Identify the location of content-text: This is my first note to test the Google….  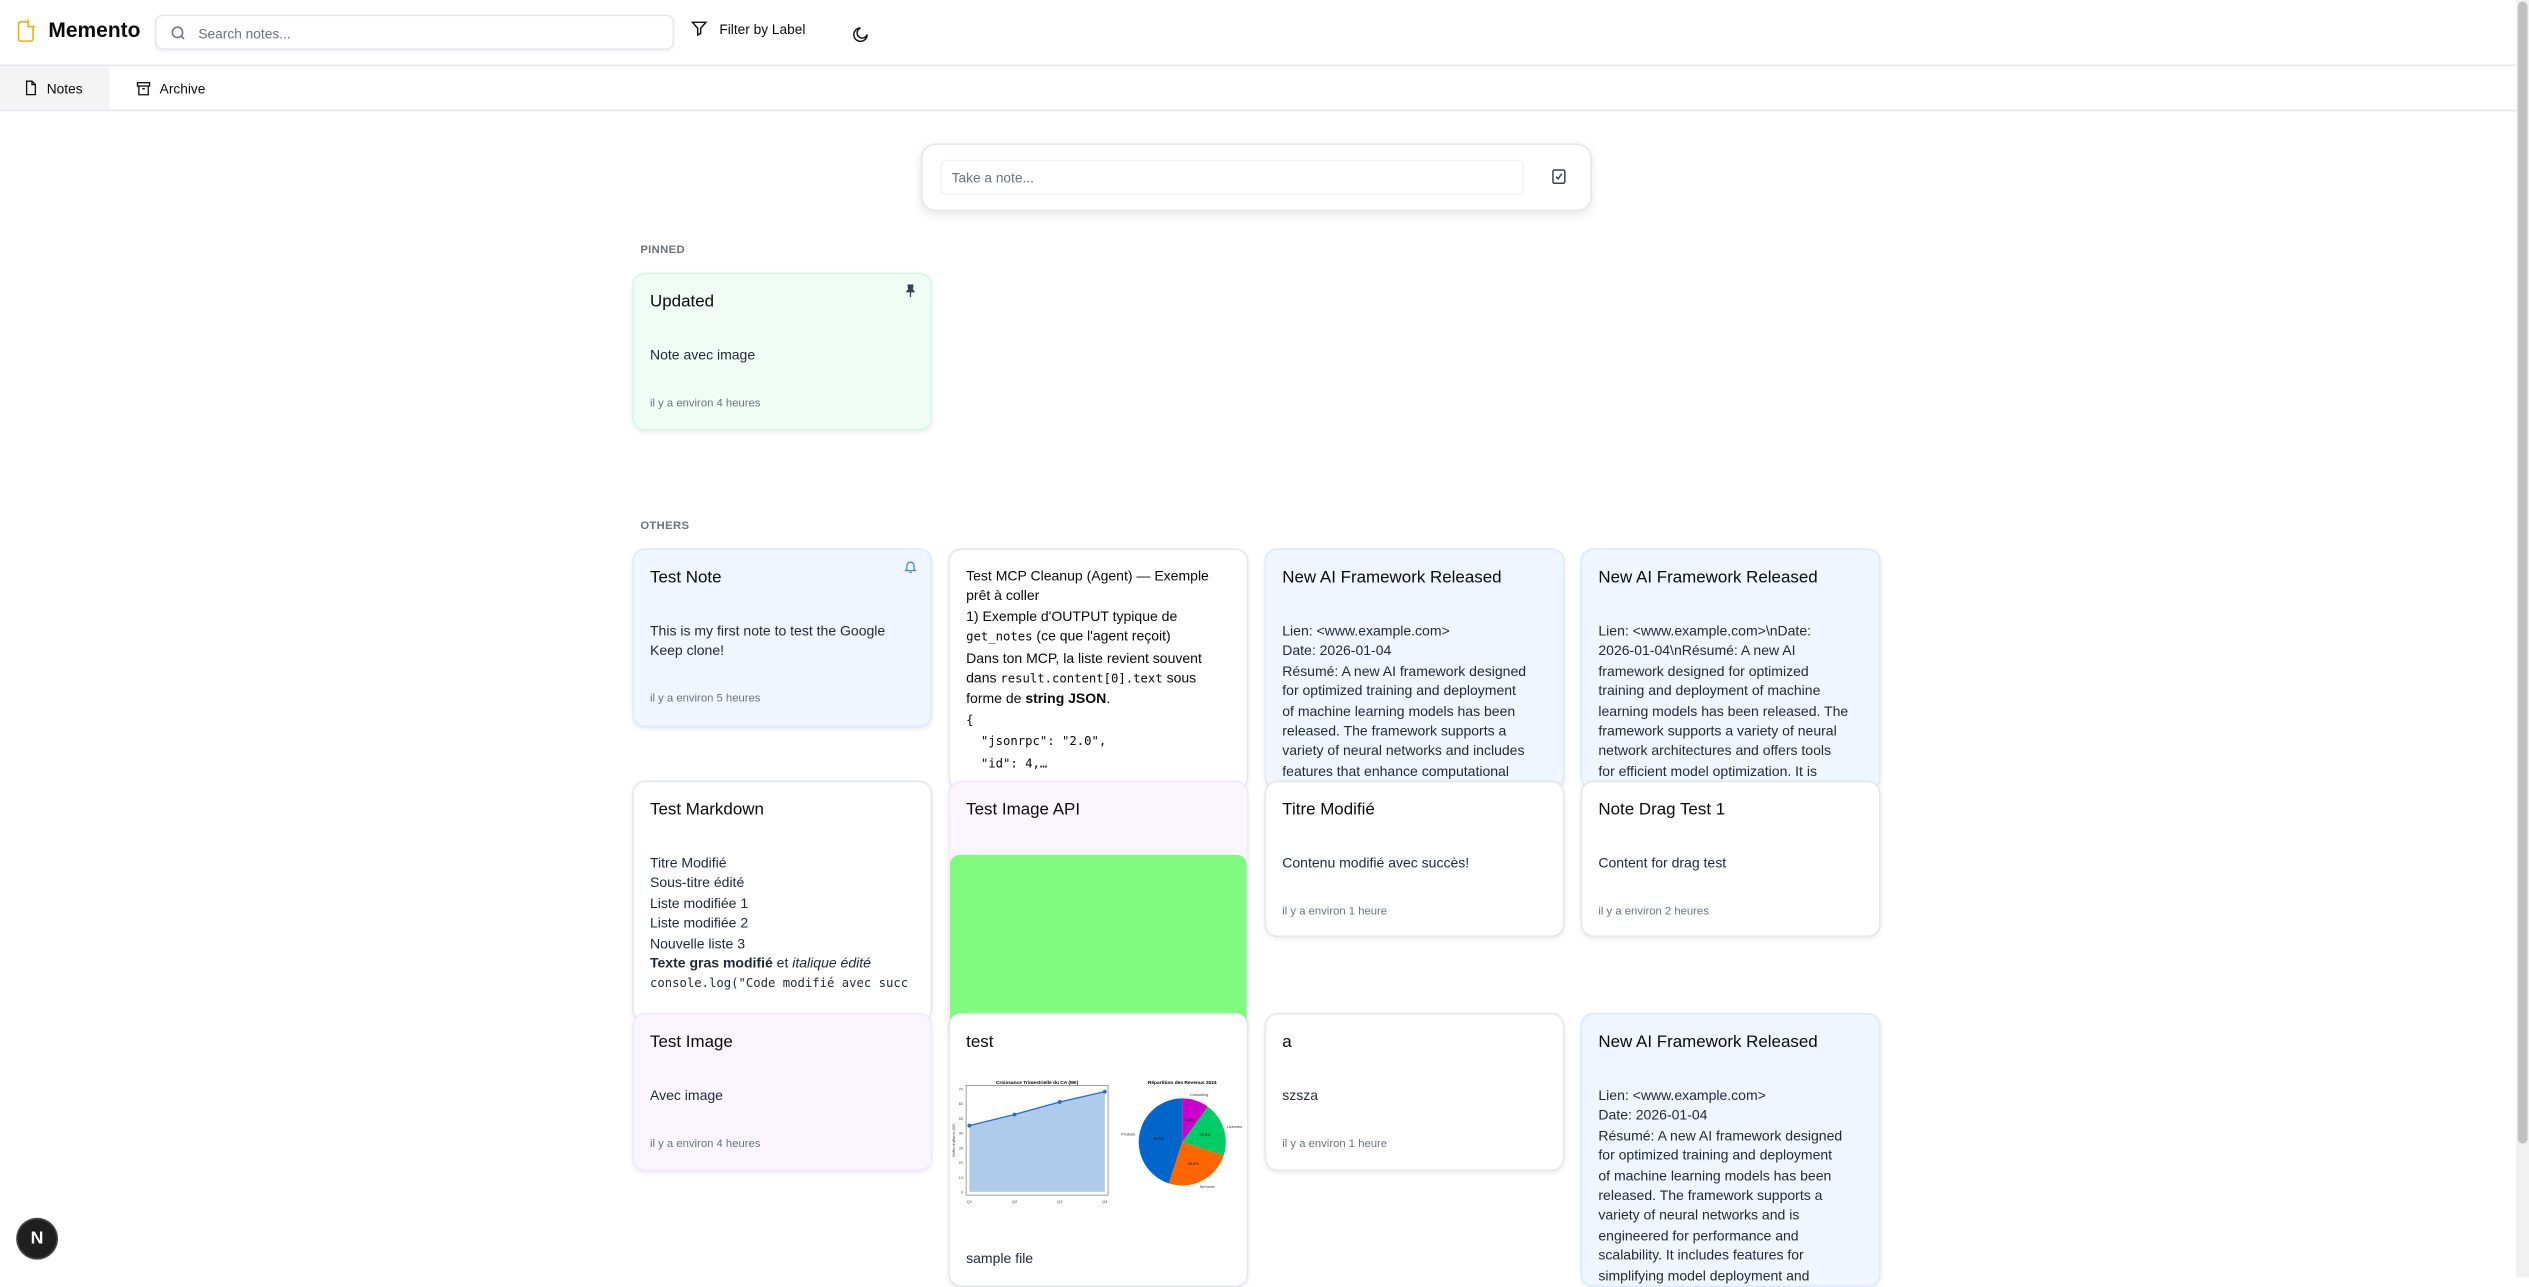
(767, 640).